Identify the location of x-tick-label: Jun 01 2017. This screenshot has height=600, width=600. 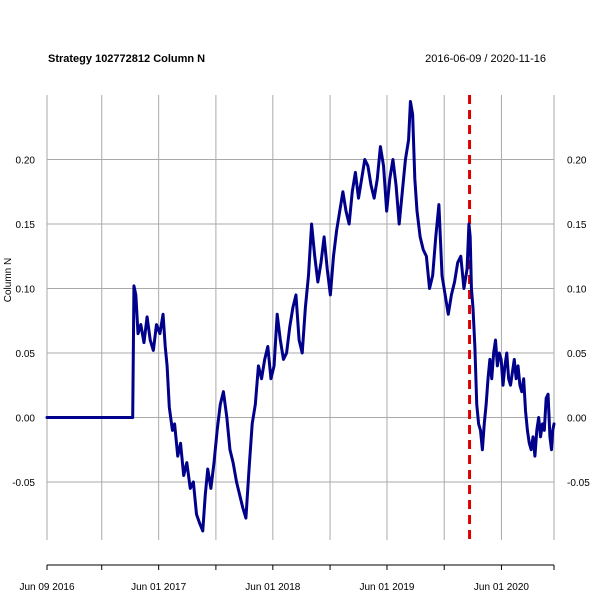
(158, 587).